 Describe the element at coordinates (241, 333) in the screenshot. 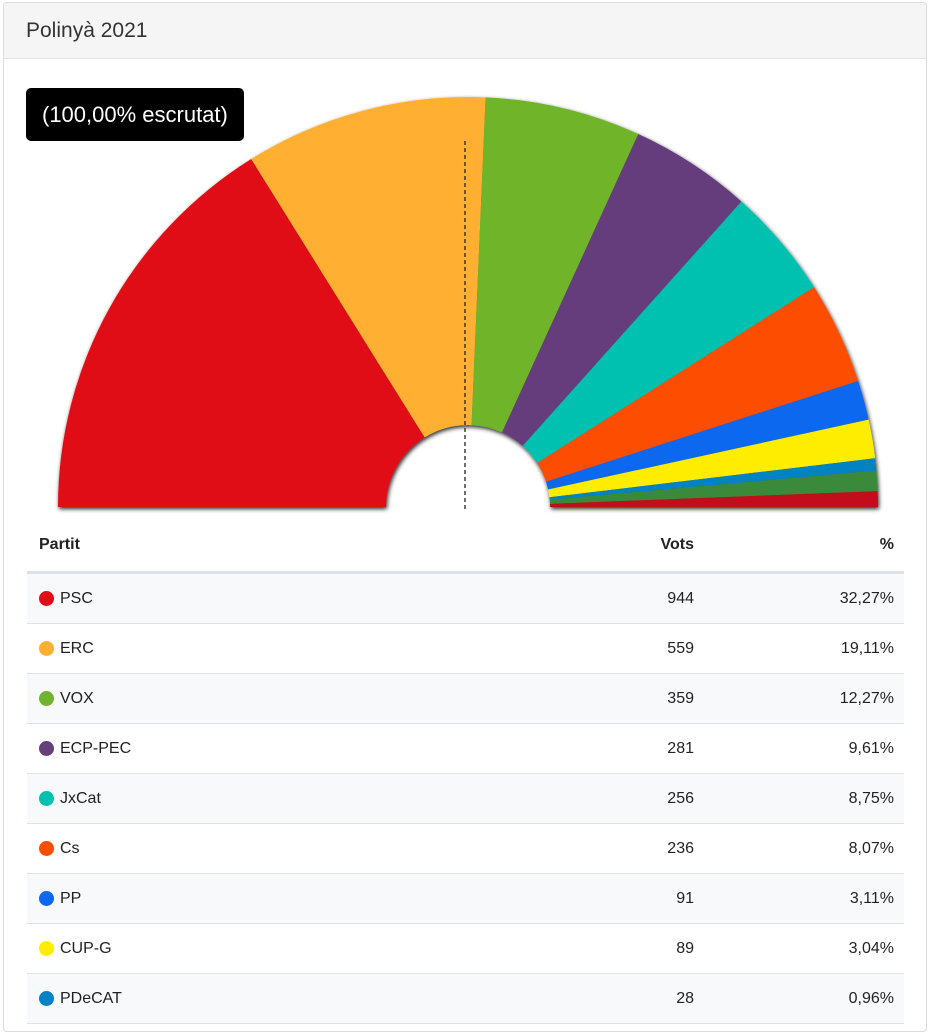

I see `slice-psc` at that location.